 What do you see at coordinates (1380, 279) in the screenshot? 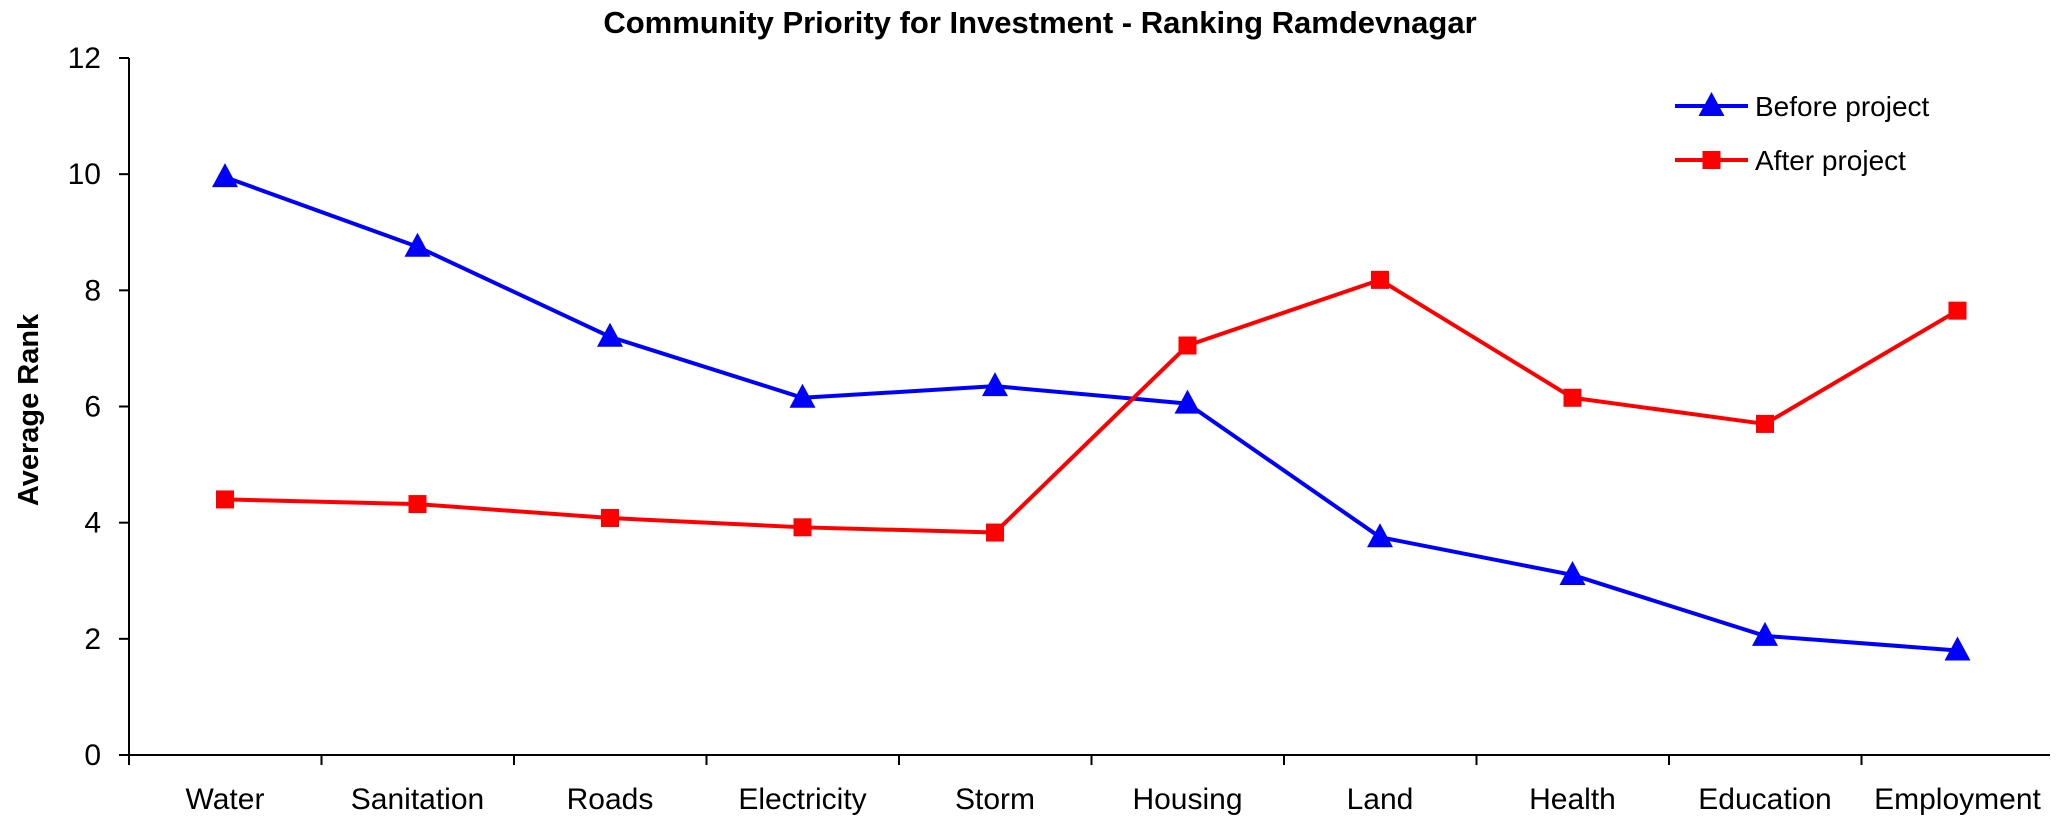
I see `point-after-project-land` at bounding box center [1380, 279].